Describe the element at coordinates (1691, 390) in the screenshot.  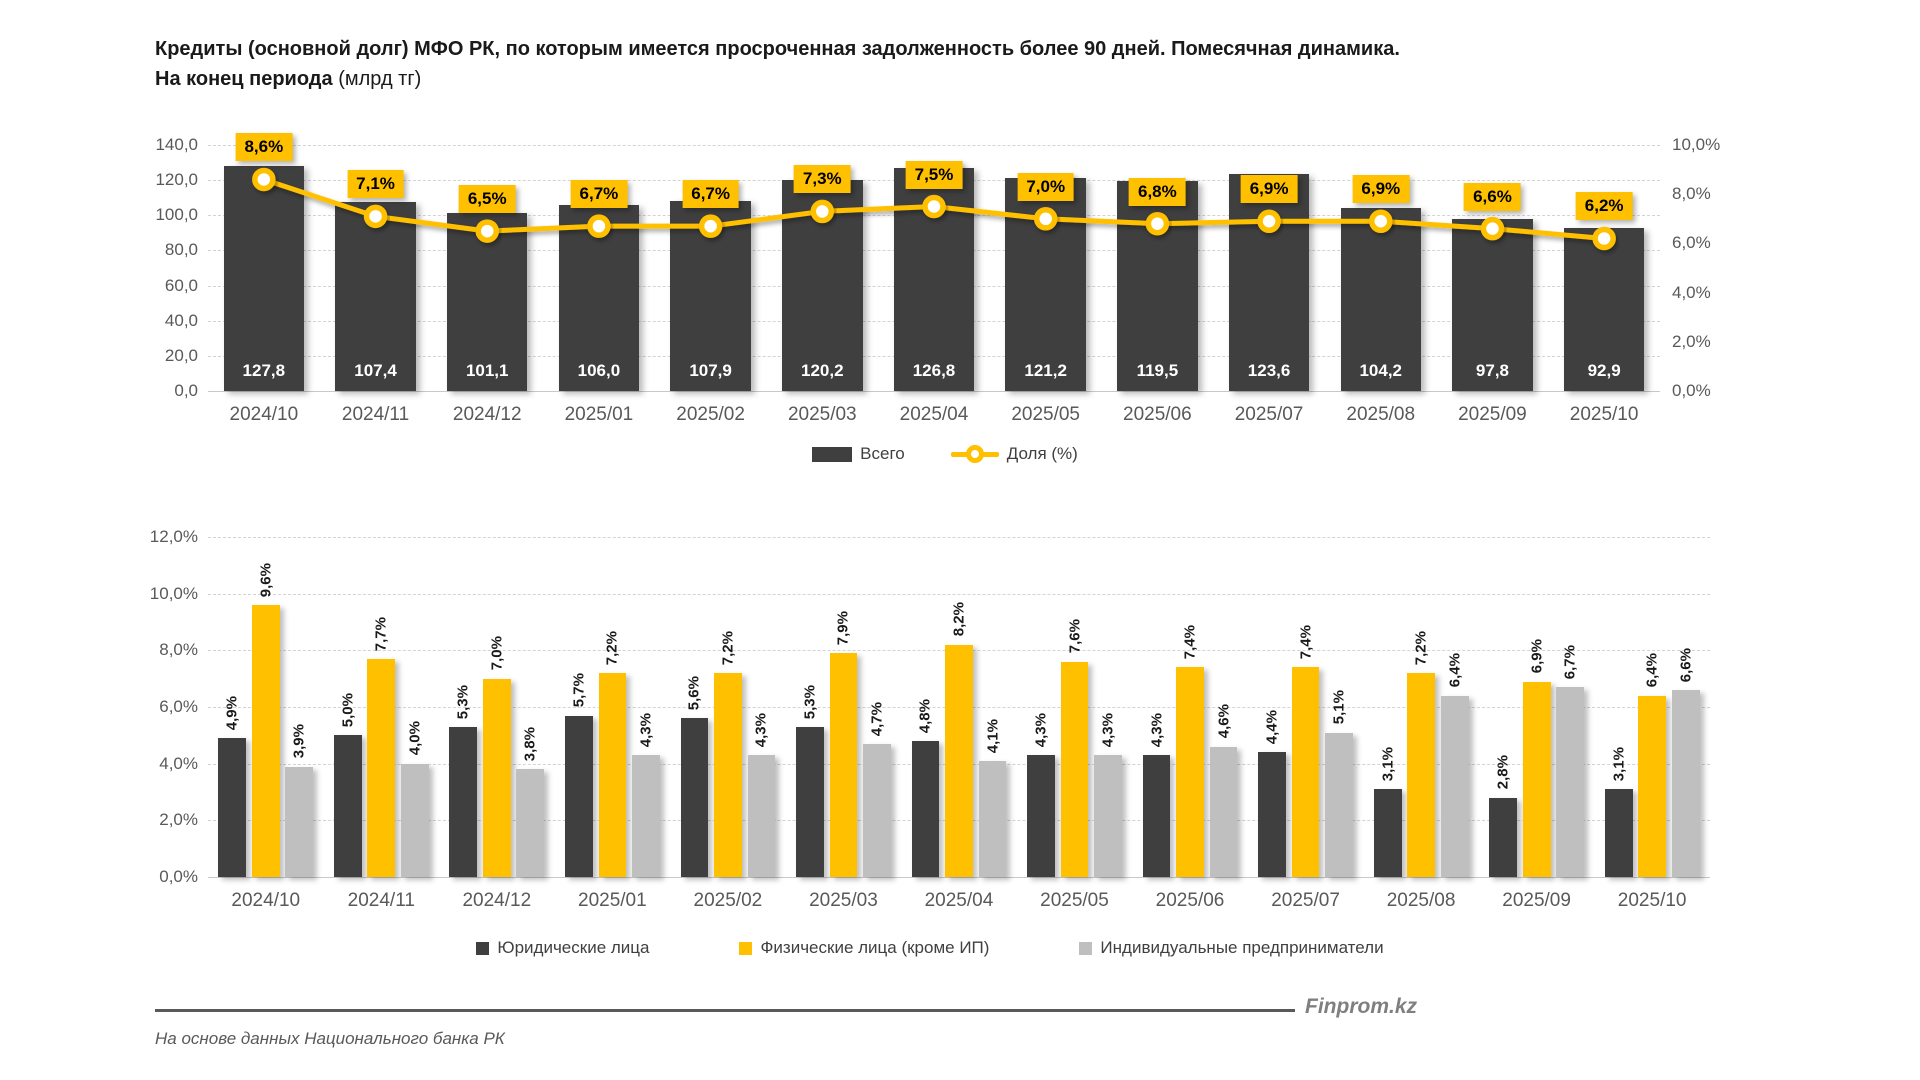
I see `y2-axis-tick: 0,0%` at that location.